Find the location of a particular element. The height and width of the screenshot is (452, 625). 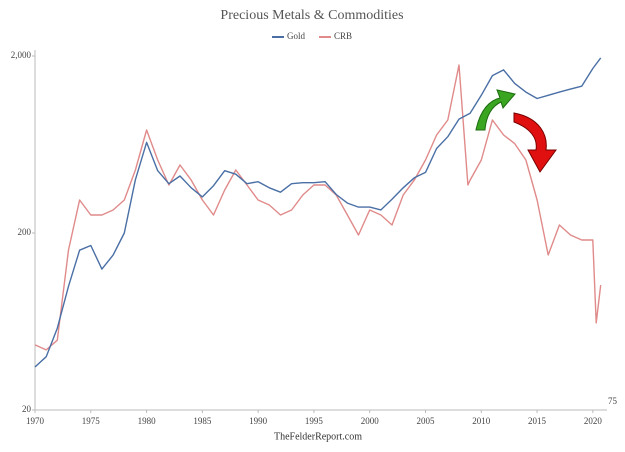

red-arrow is located at coordinates (535, 142).